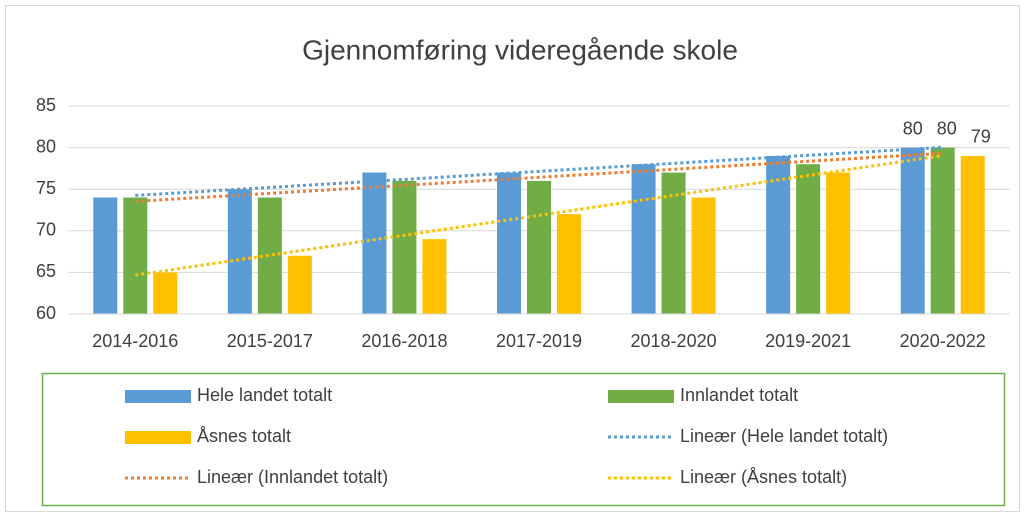 This screenshot has height=515, width=1025. What do you see at coordinates (46, 146) in the screenshot?
I see `y-tick-label: 80` at bounding box center [46, 146].